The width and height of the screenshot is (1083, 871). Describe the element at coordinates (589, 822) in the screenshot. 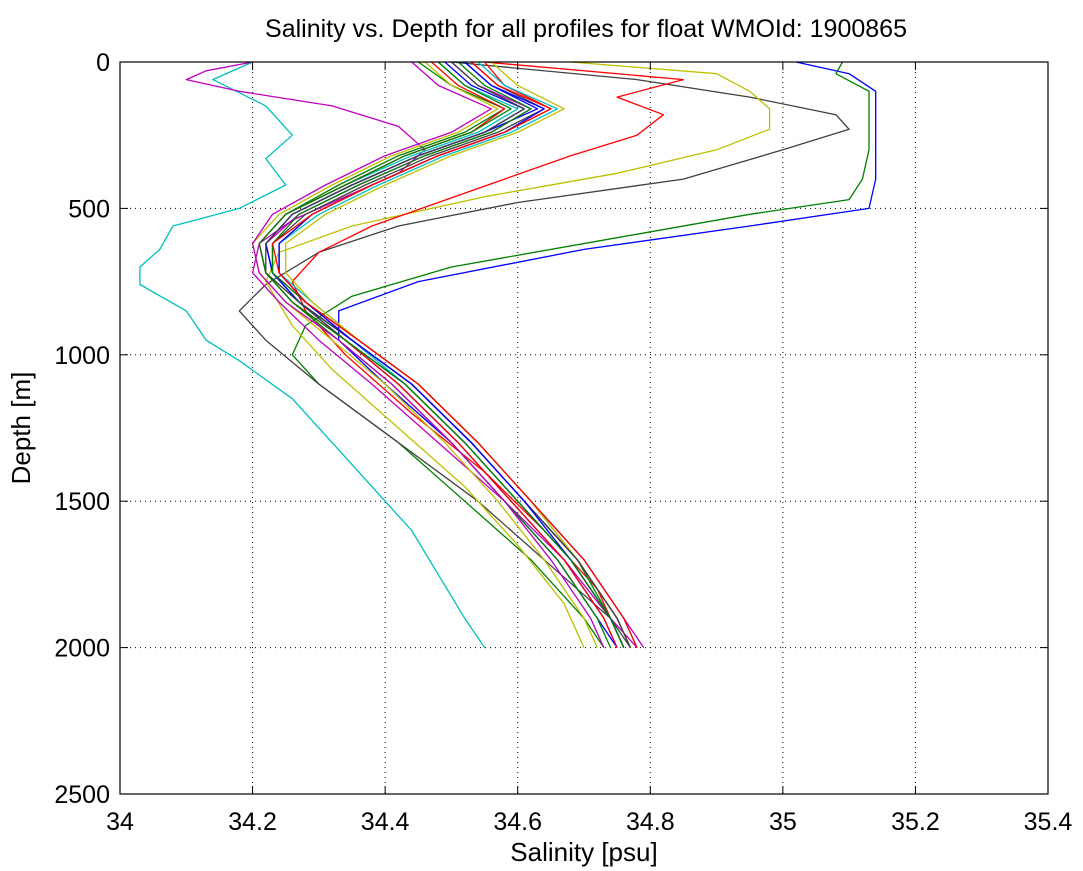

I see `x-tick-labels: 34 34.2 34.4 34.6 34.8 35 35.2 35.4` at that location.